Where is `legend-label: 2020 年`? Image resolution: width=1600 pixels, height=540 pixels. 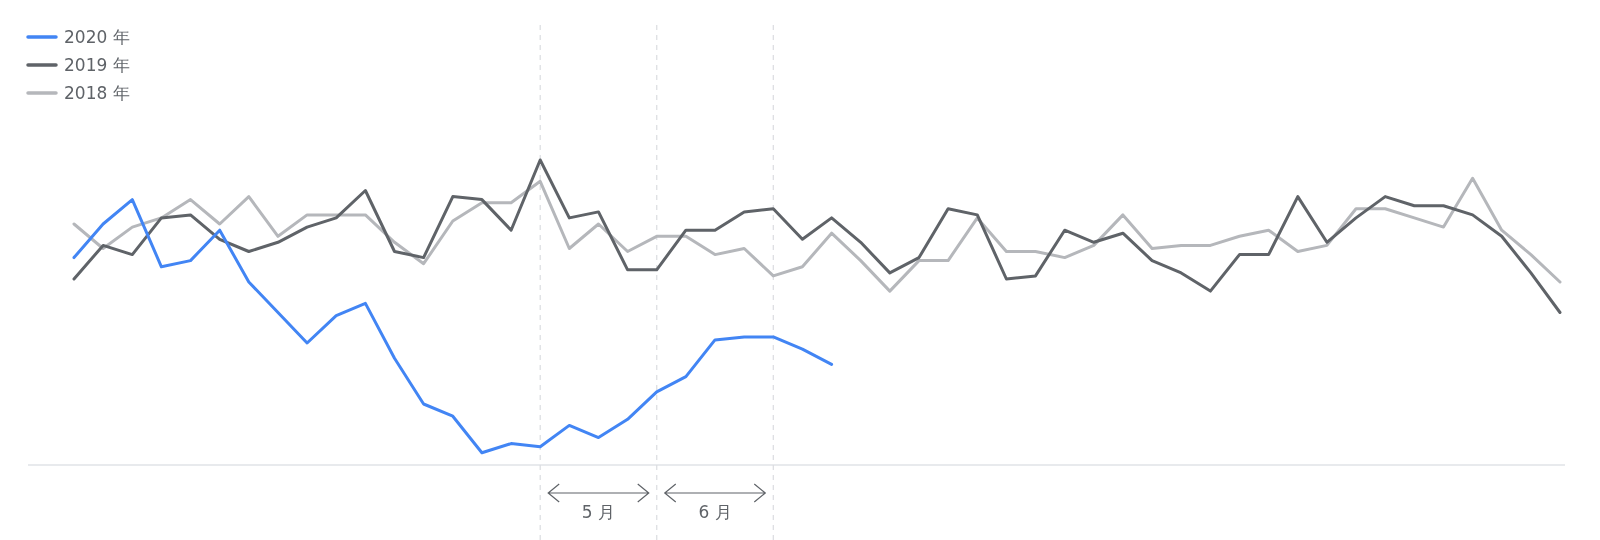
legend-label: 2020 年 is located at coordinates (97, 37).